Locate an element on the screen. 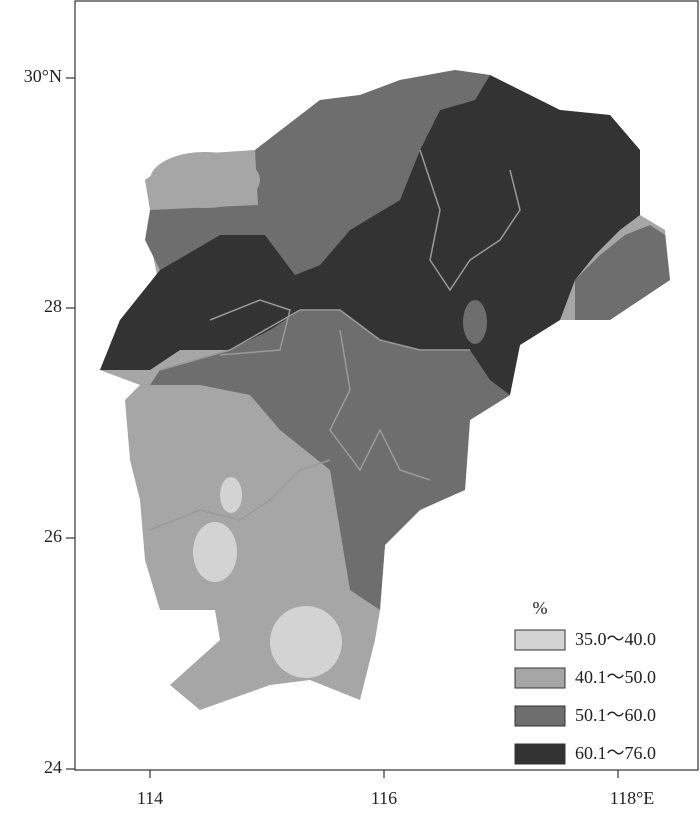 Image resolution: width=700 pixels, height=816 pixels. y-tick-label: 30°N is located at coordinates (43, 76).